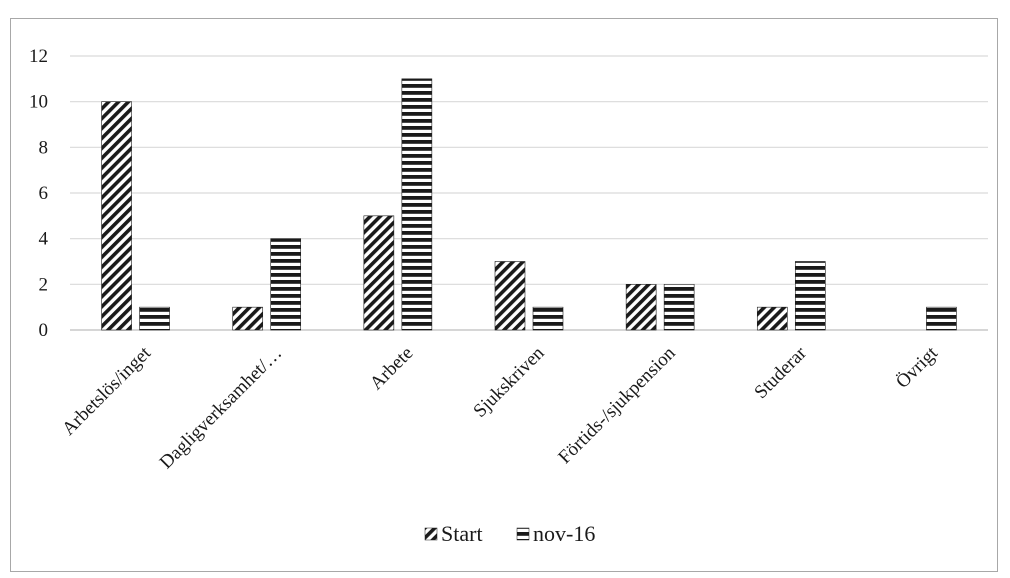 This screenshot has width=1010, height=578. I want to click on y-tick-label: 4, so click(44, 239).